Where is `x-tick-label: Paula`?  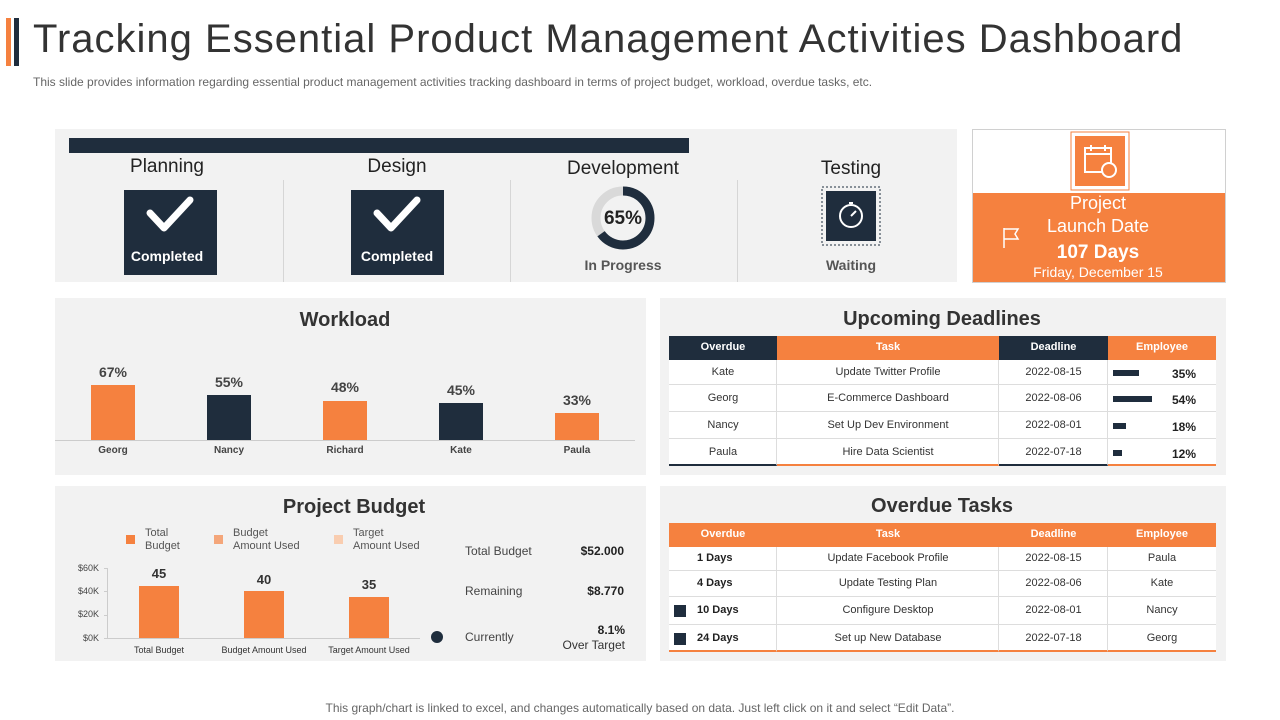
x-tick-label: Paula is located at coordinates (577, 450).